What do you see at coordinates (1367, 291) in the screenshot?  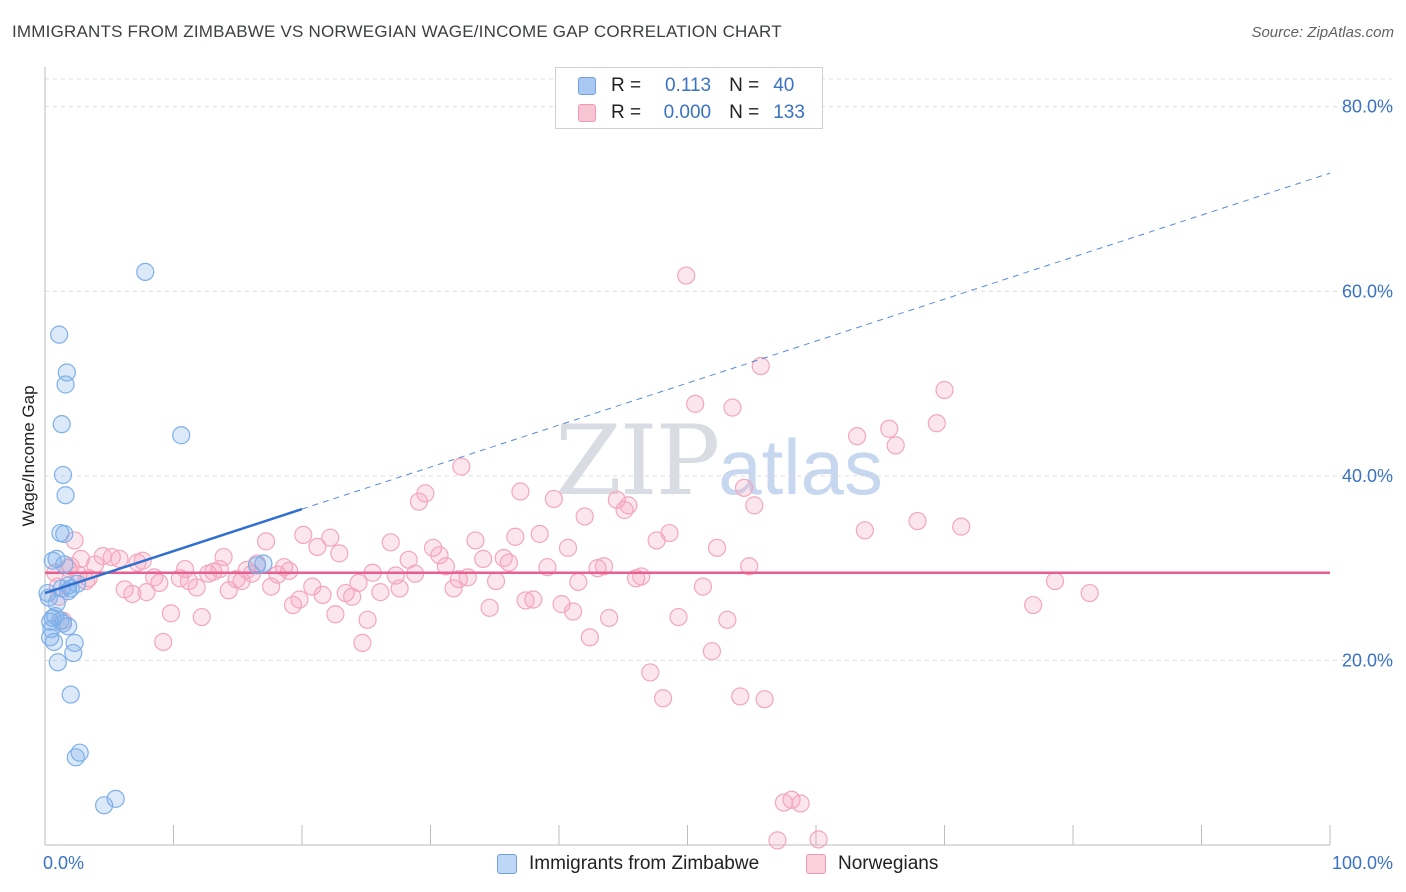 I see `y-tick-label: 60.0%` at bounding box center [1367, 291].